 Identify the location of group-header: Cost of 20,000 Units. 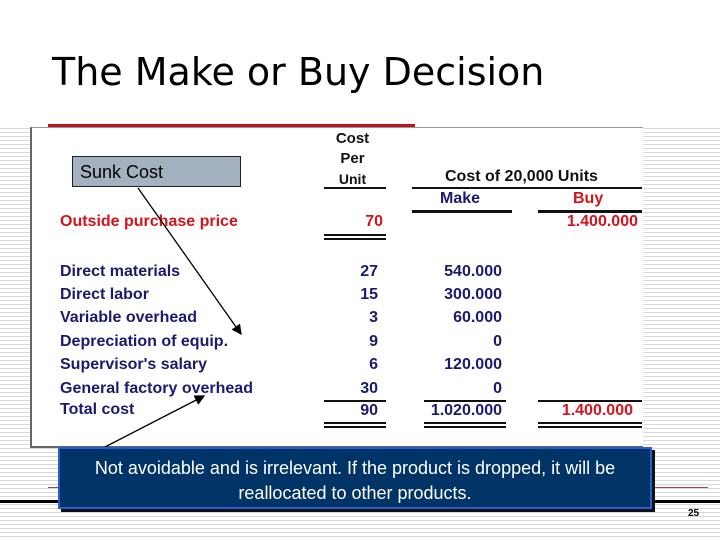
(521, 176).